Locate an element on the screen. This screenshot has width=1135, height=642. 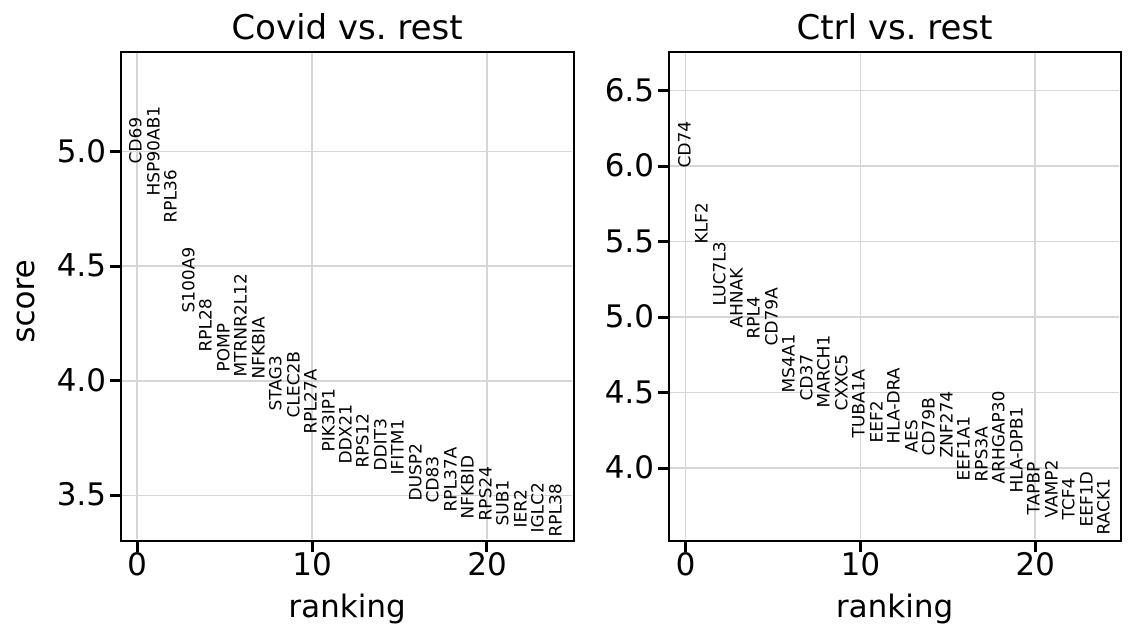
x-tick-label-ctrl: 20 is located at coordinates (1035, 565).